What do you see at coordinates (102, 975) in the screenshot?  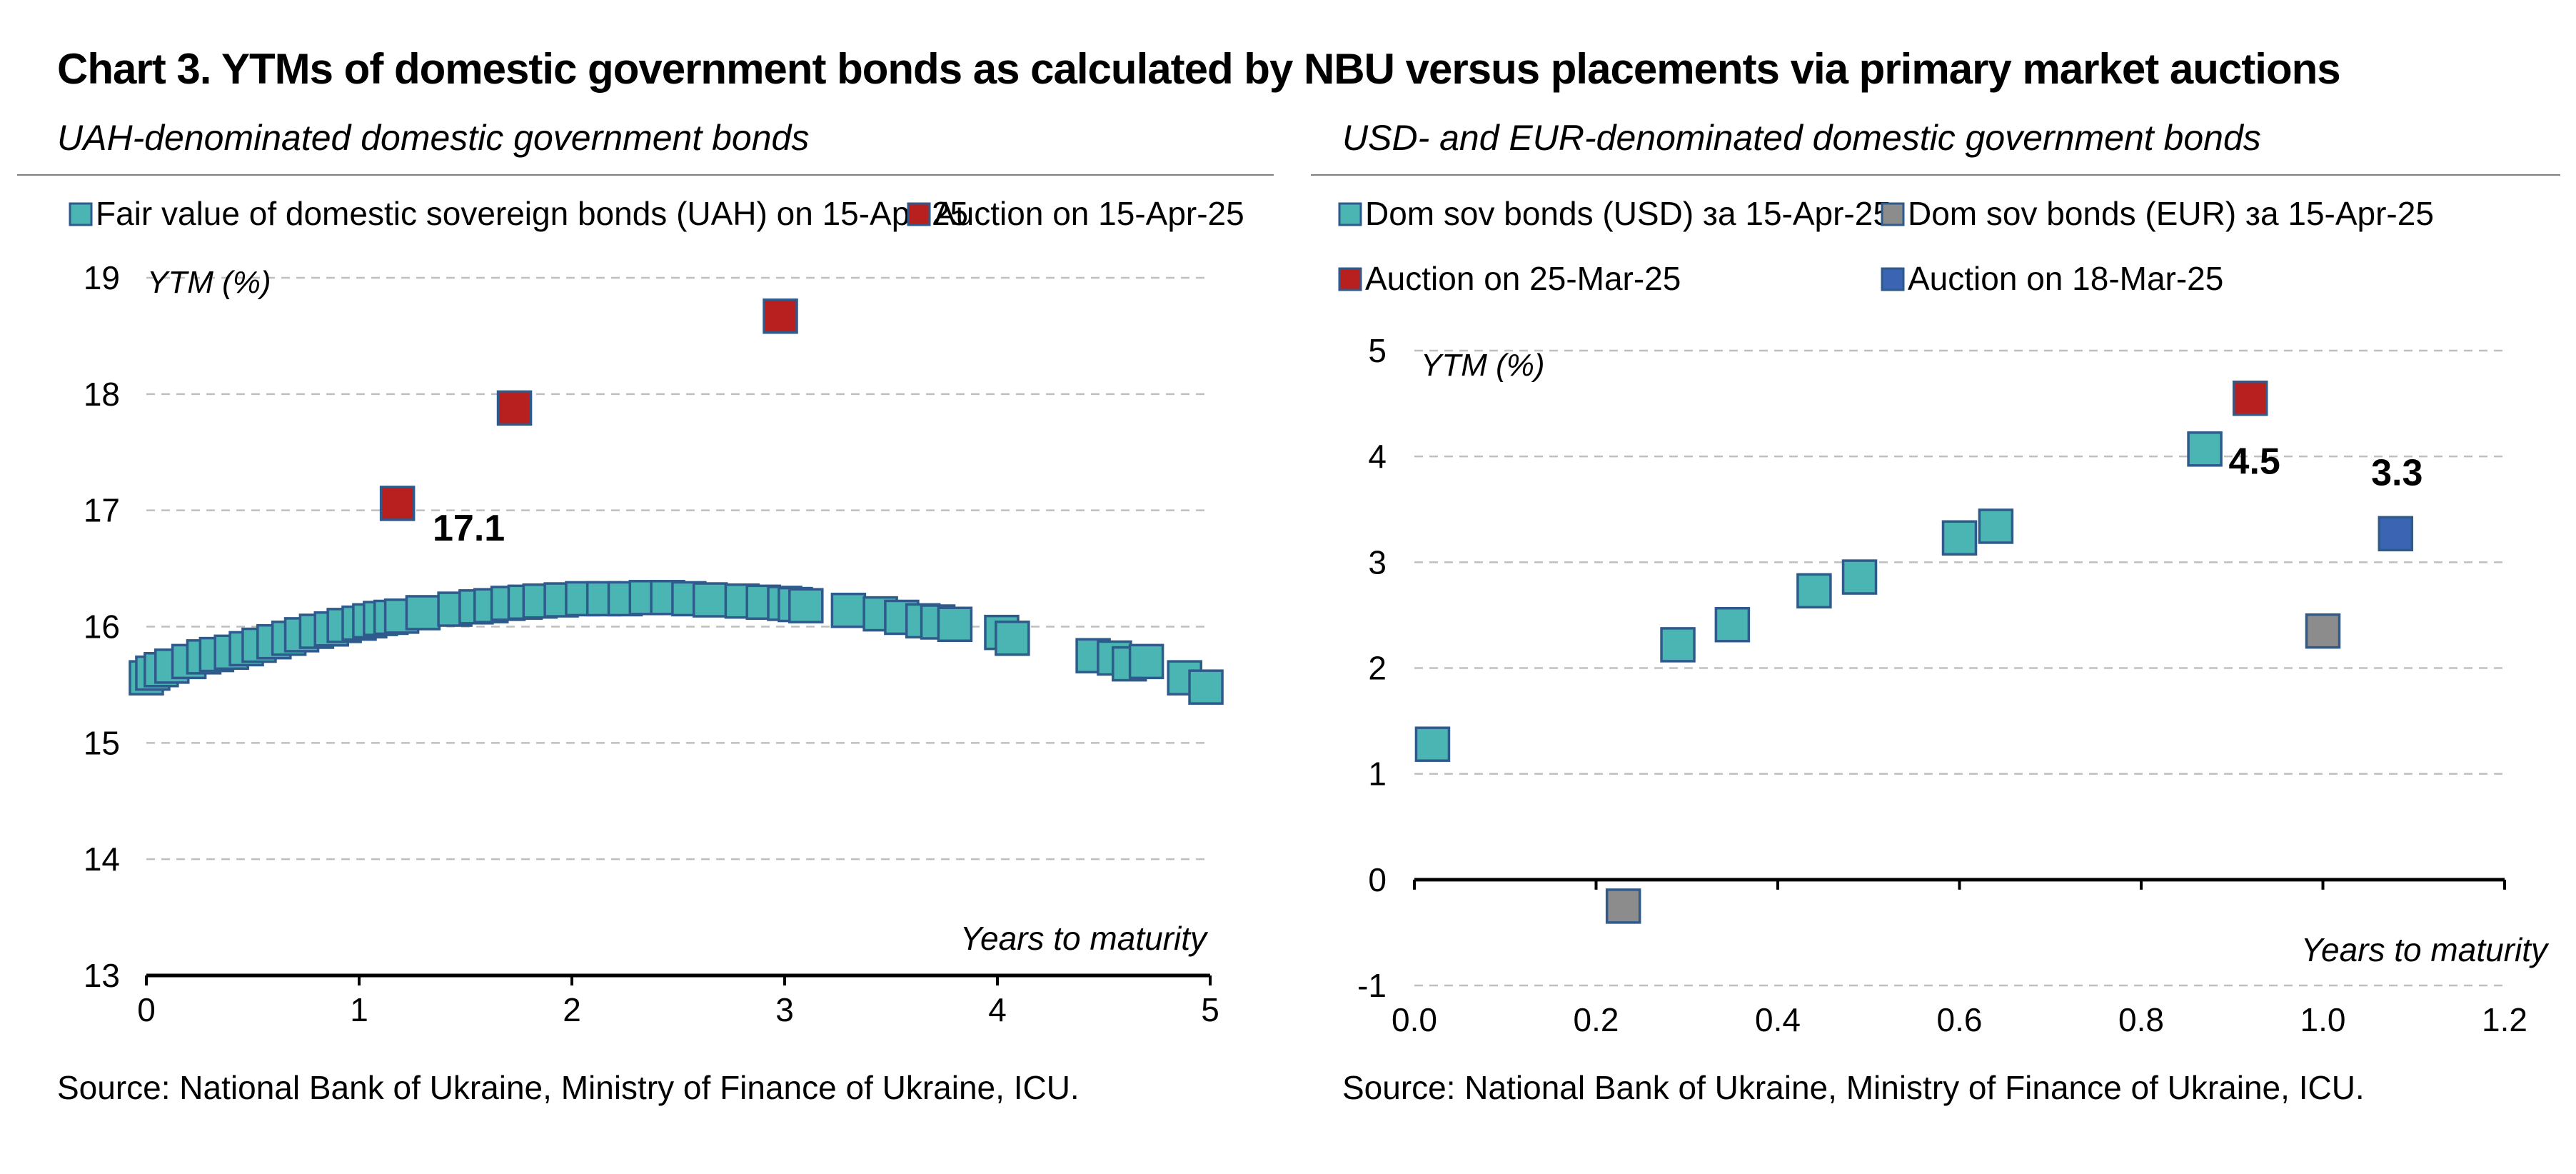 I see `y-tick-label: 13` at bounding box center [102, 975].